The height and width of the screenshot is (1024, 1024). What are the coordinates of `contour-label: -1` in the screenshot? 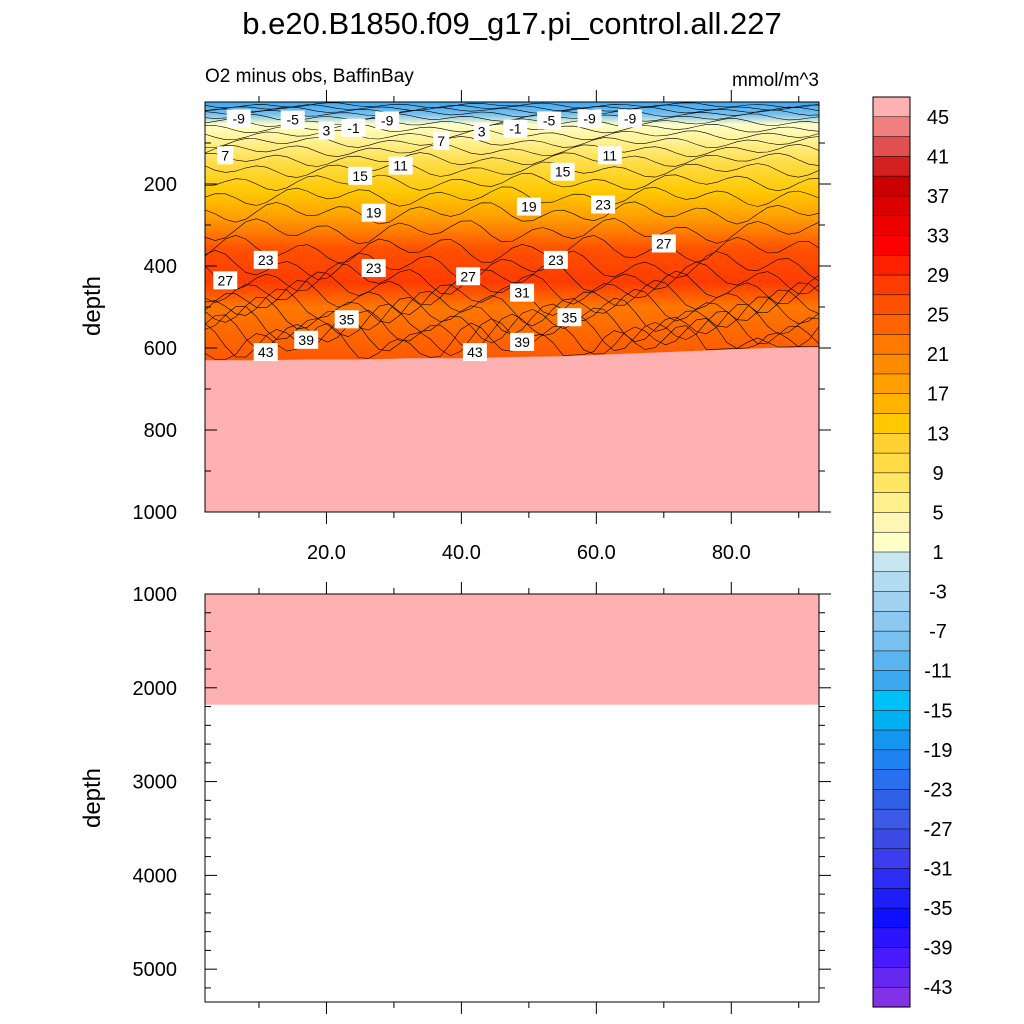 It's located at (353, 128).